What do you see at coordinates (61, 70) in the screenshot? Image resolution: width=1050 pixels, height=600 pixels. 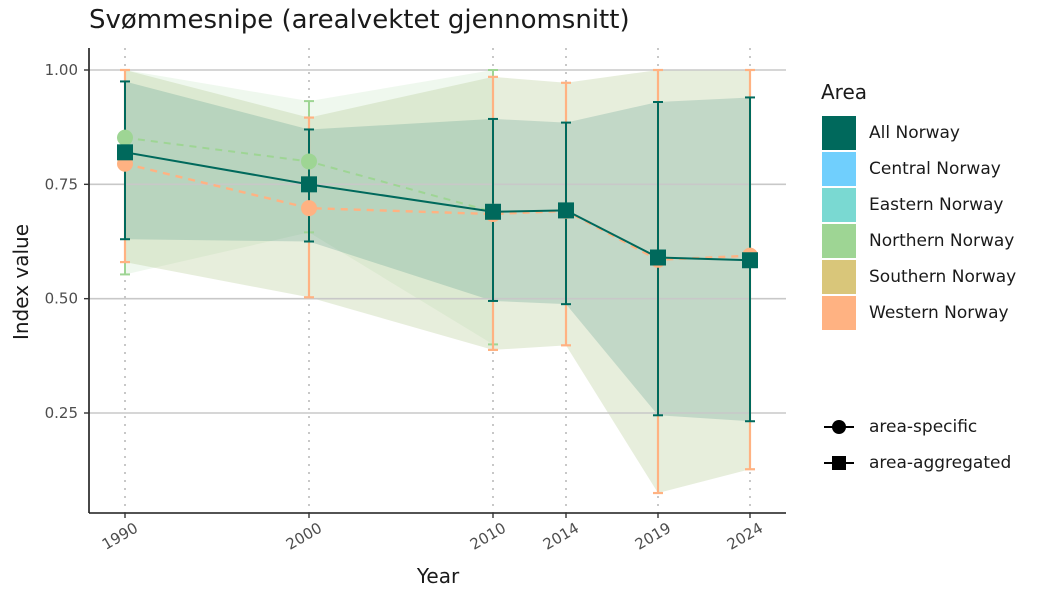 I see `y-tick-label: 1.00` at bounding box center [61, 70].